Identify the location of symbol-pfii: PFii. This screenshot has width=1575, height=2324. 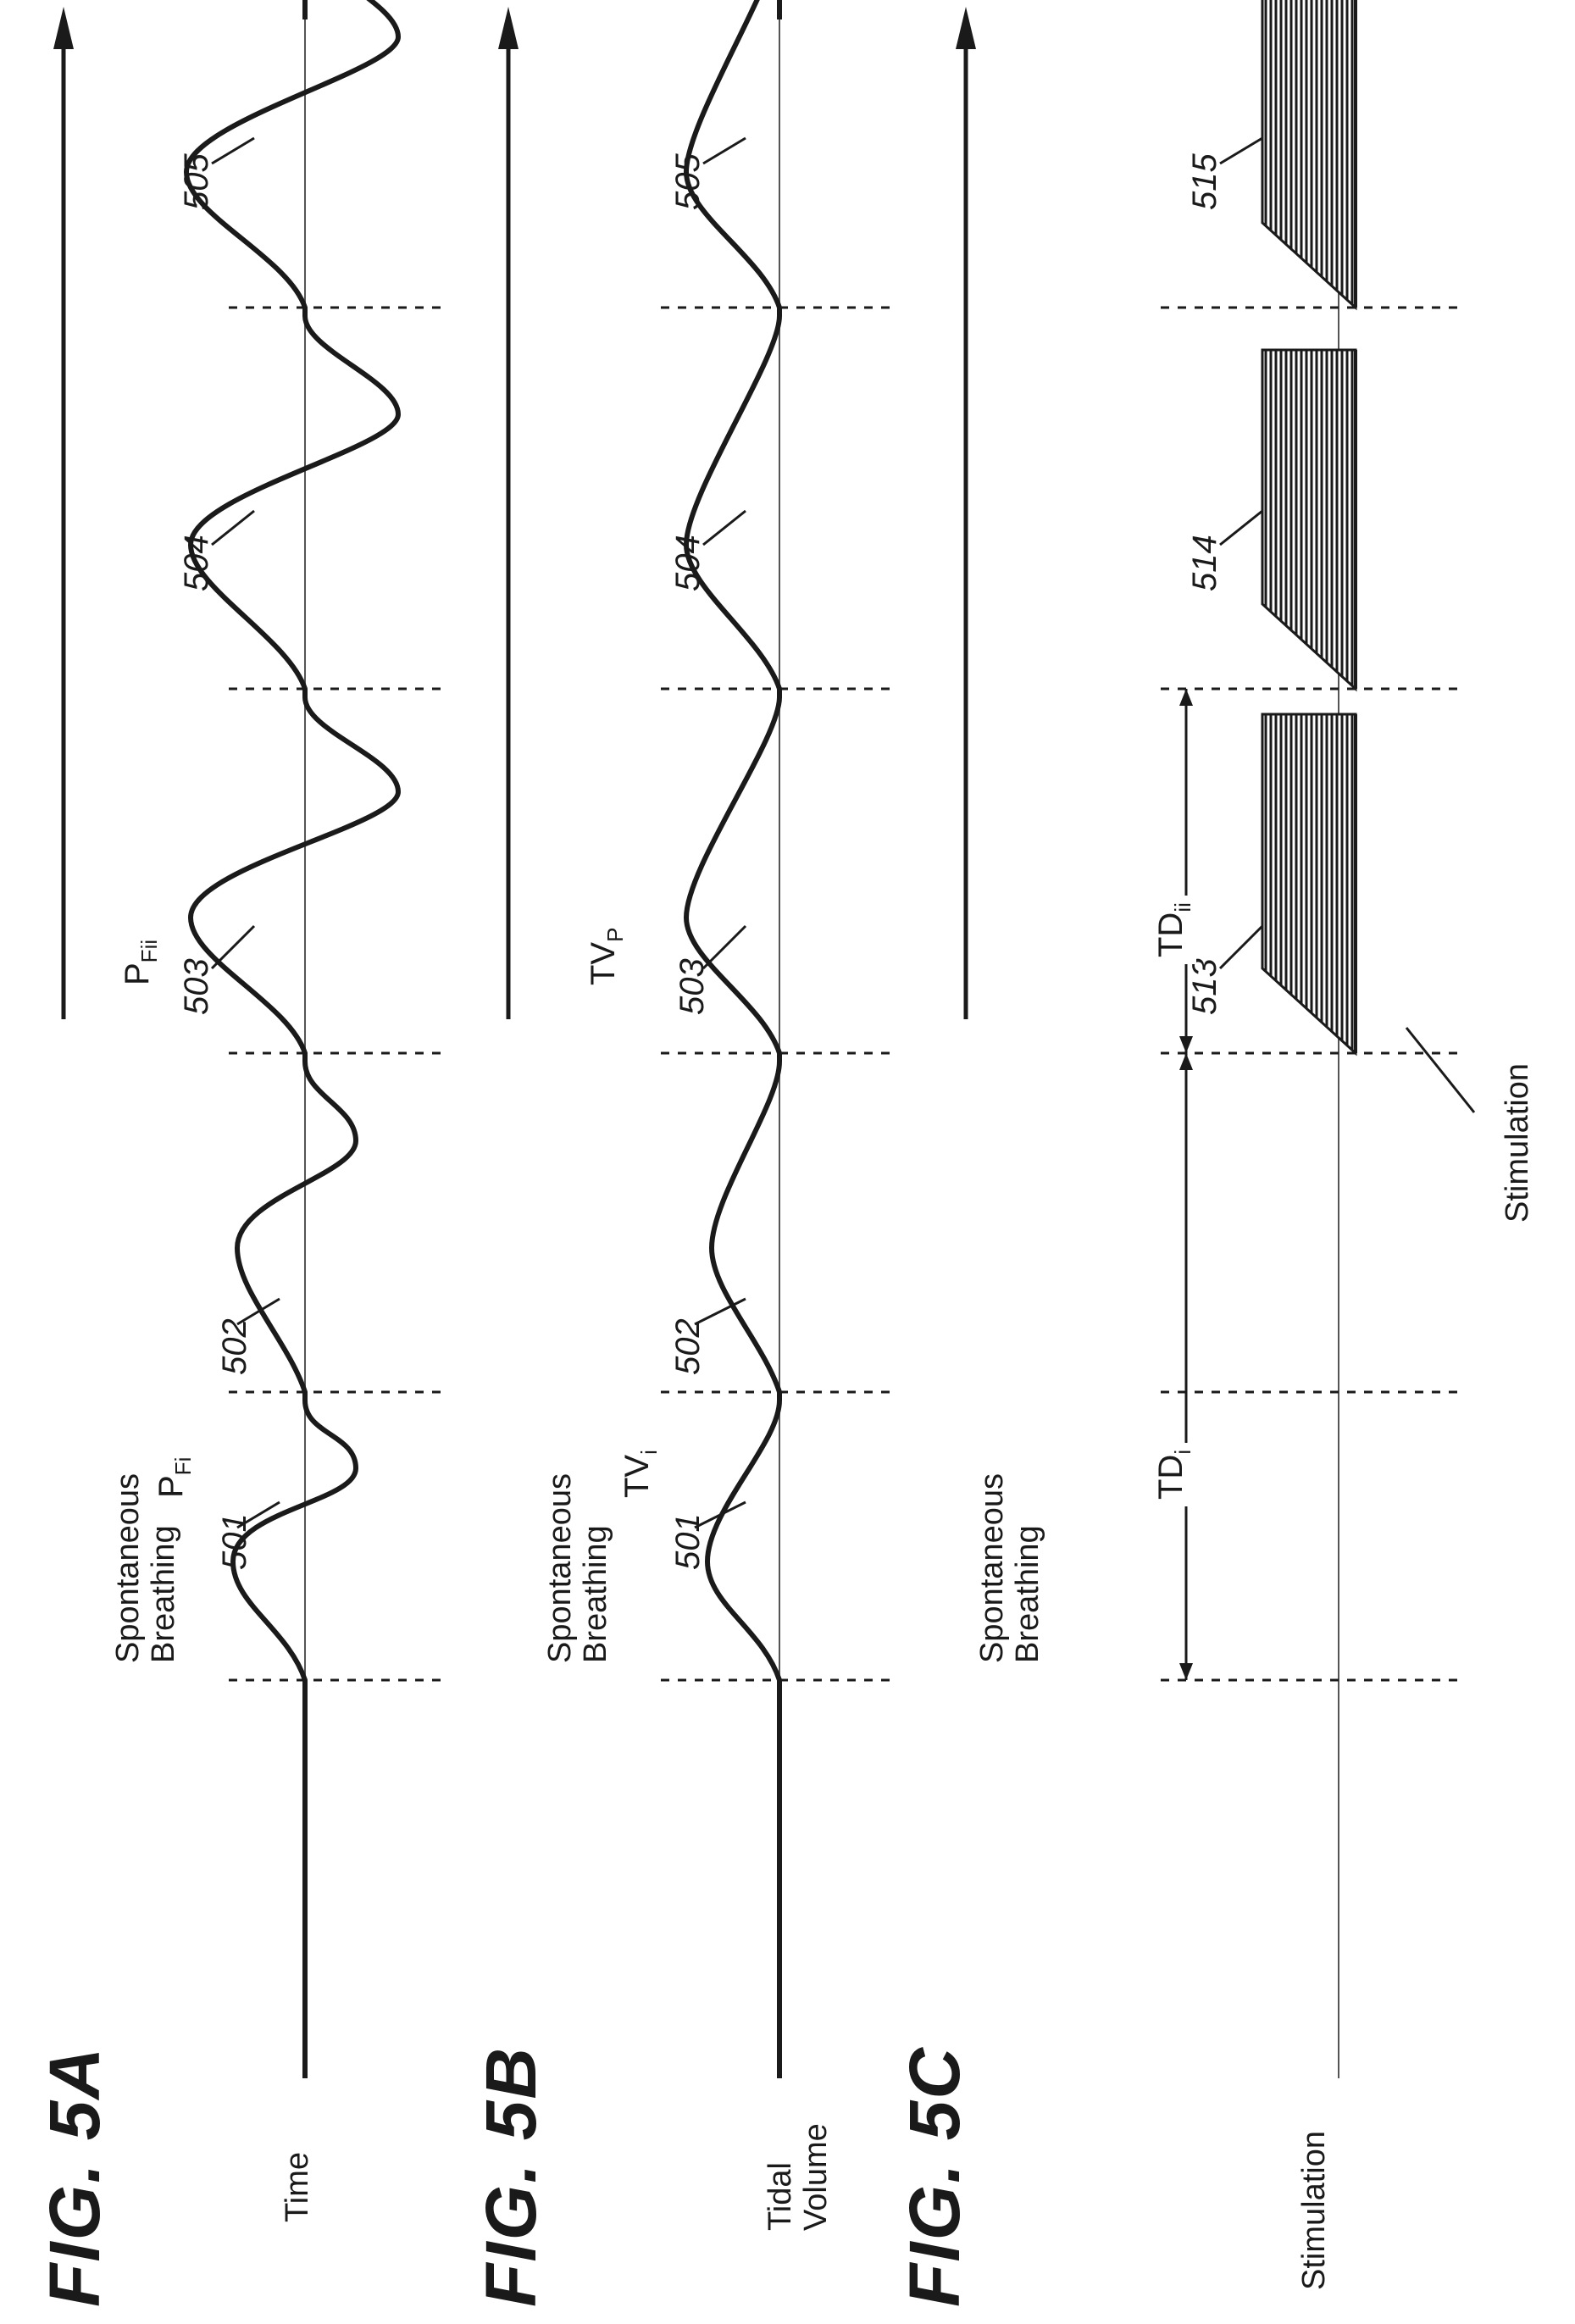
(140, 962).